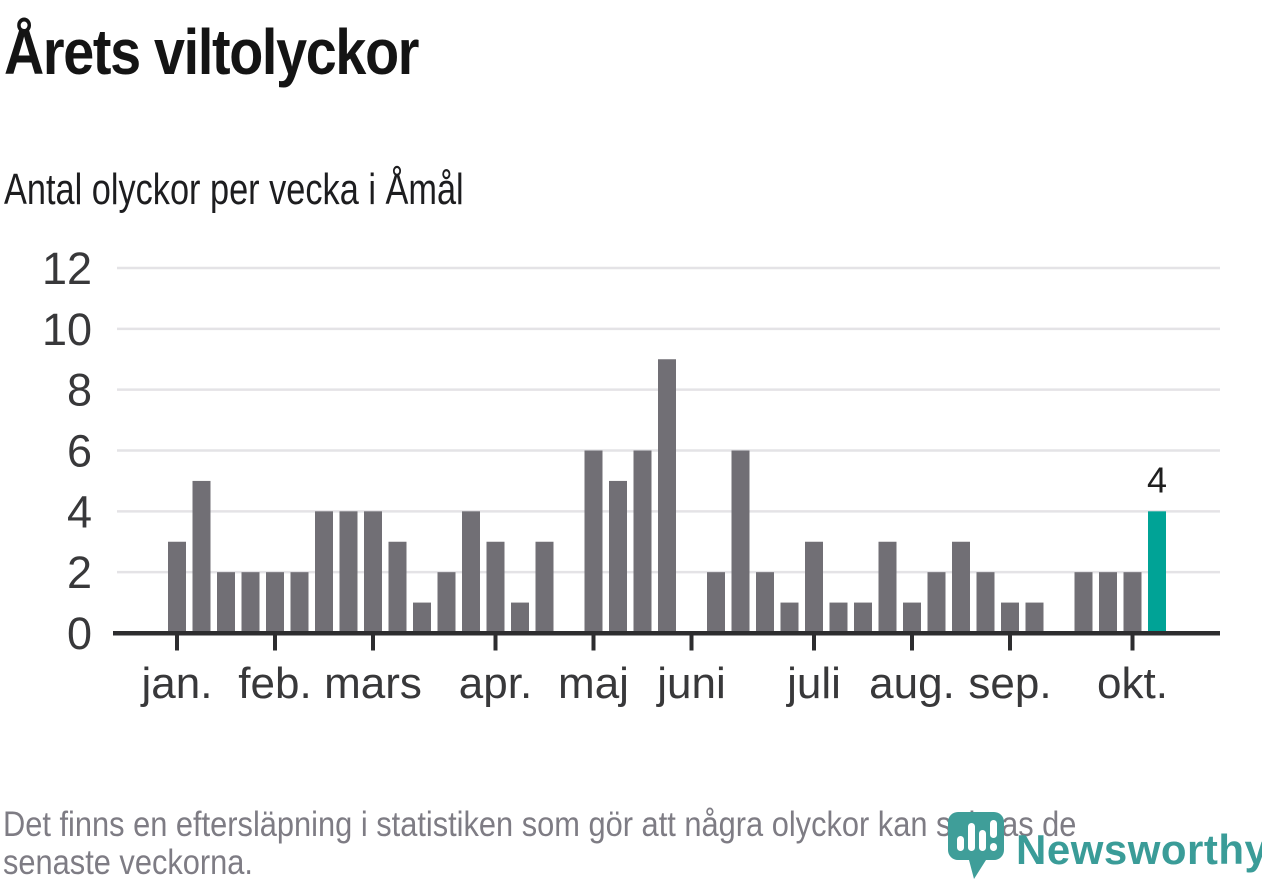  What do you see at coordinates (79, 390) in the screenshot?
I see `y-axis-label-8: 8` at bounding box center [79, 390].